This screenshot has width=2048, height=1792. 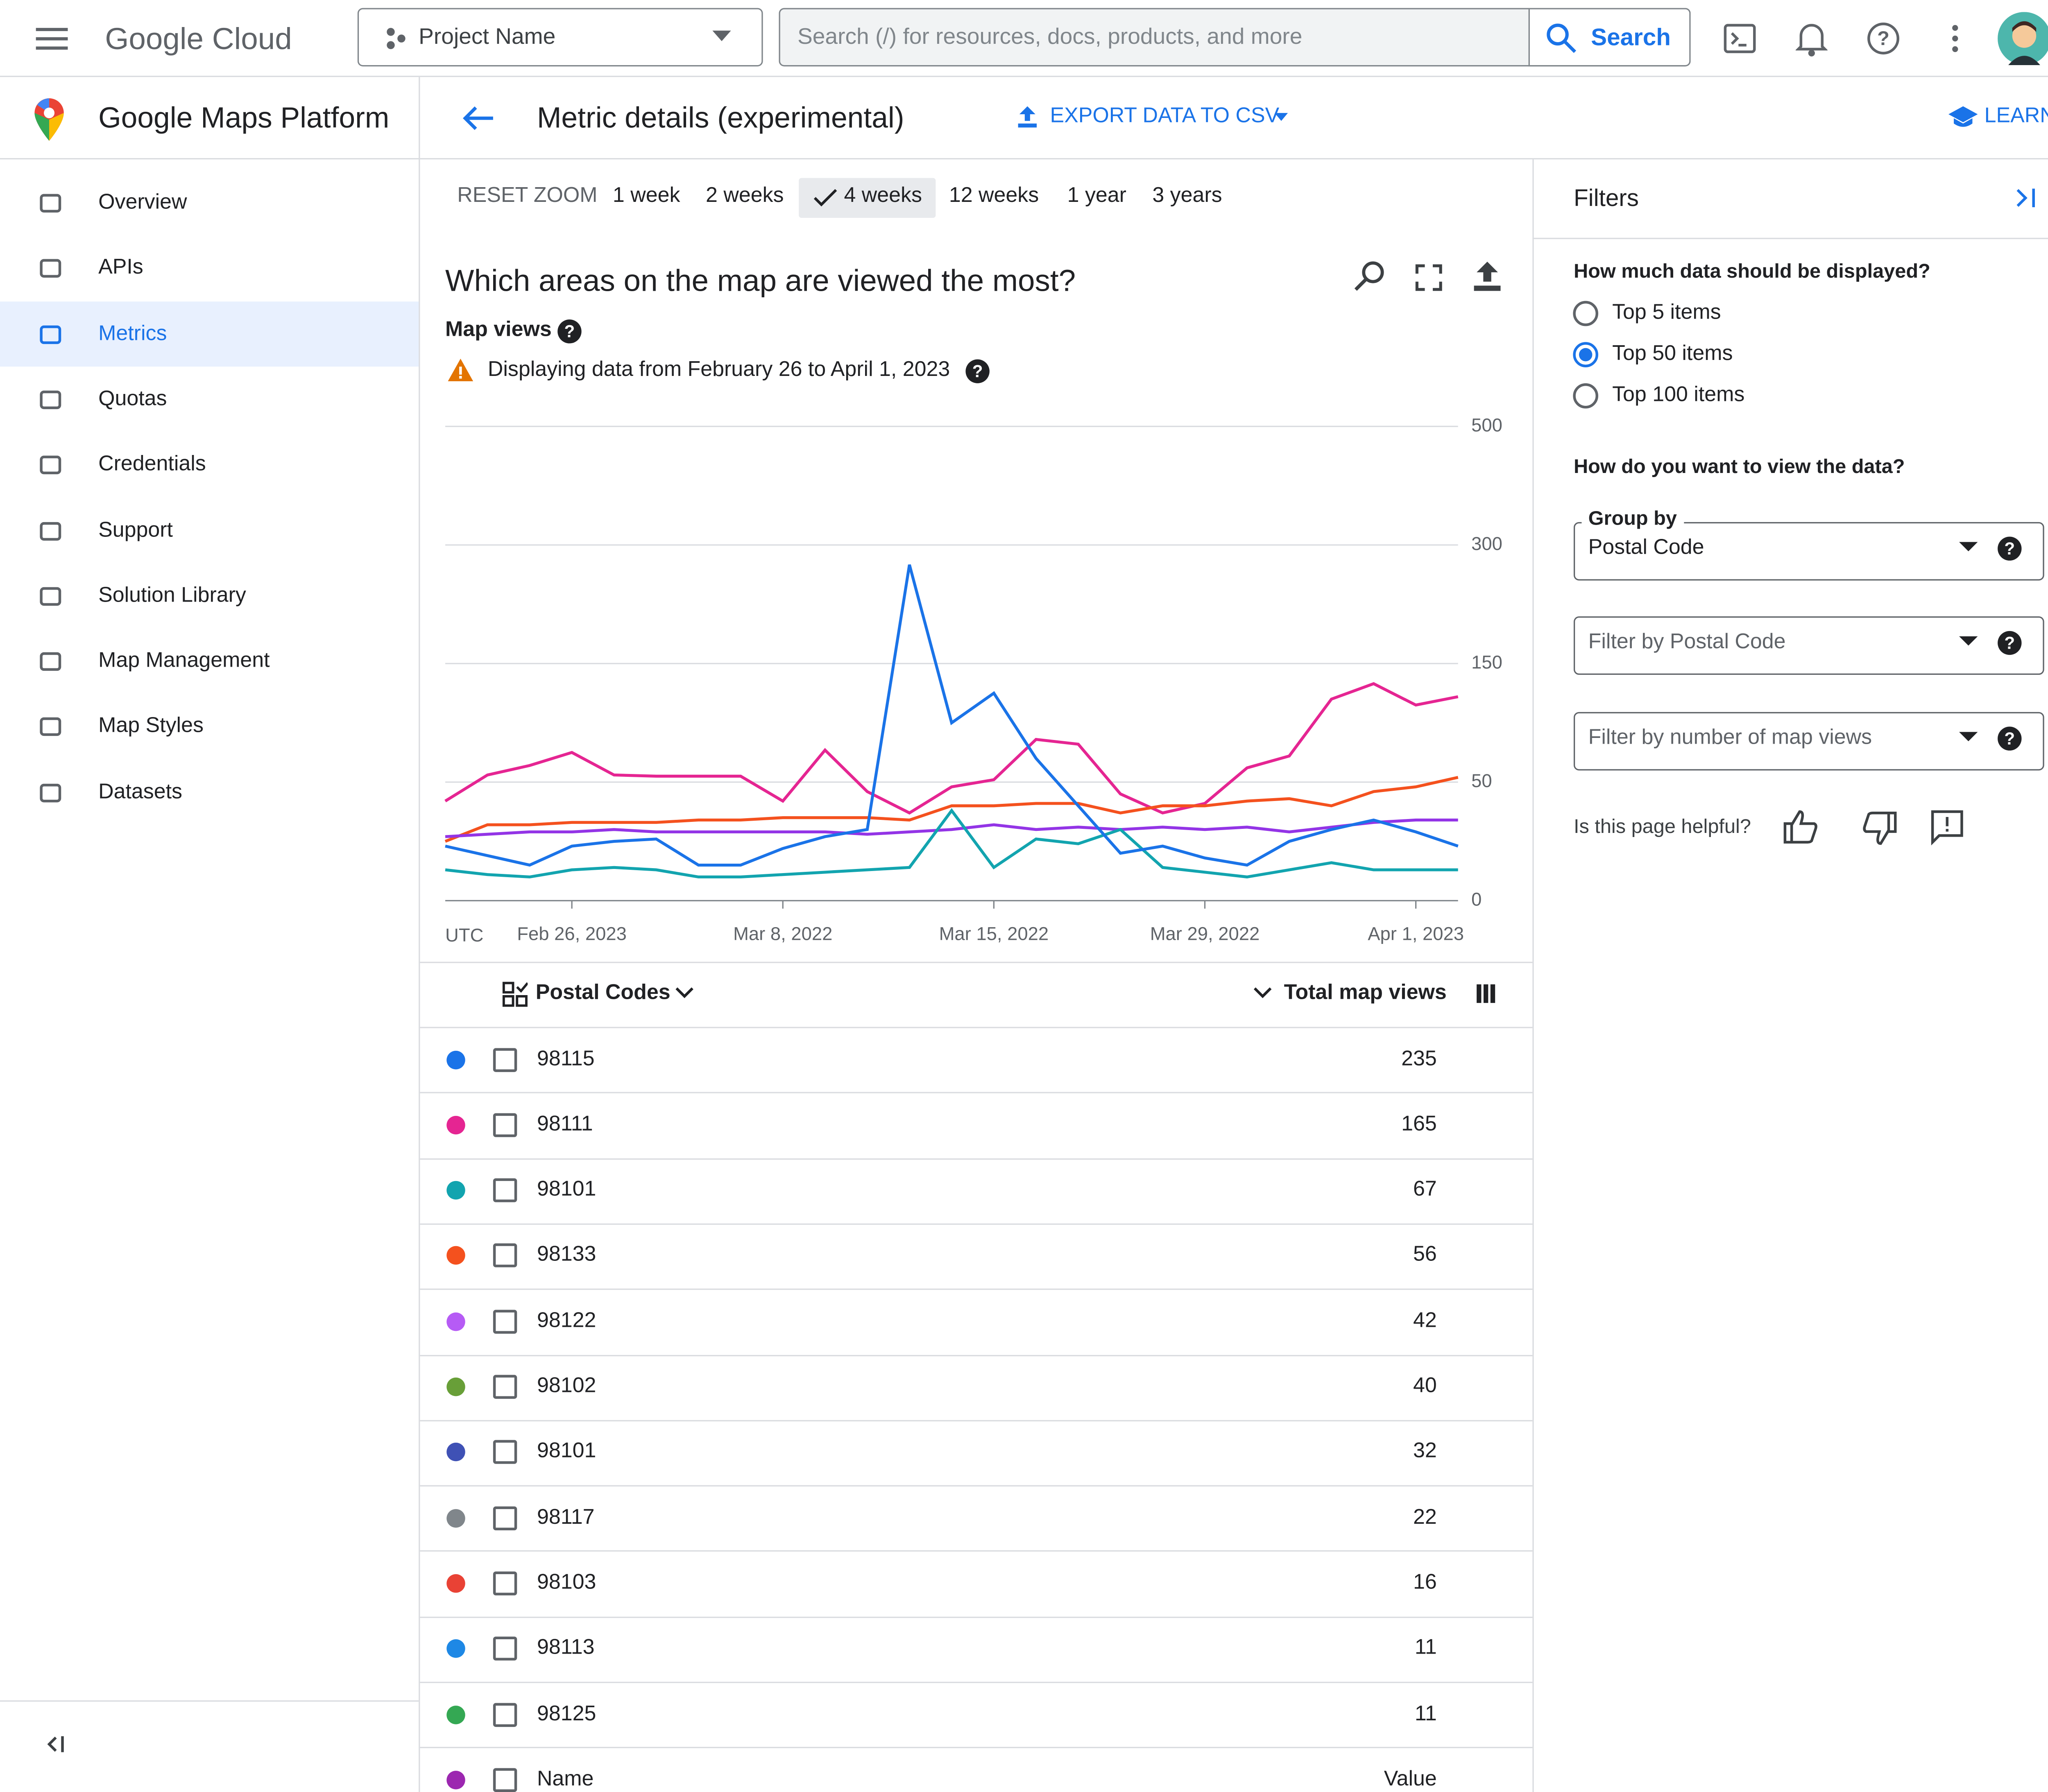 What do you see at coordinates (1808, 551) in the screenshot?
I see `group-select` at bounding box center [1808, 551].